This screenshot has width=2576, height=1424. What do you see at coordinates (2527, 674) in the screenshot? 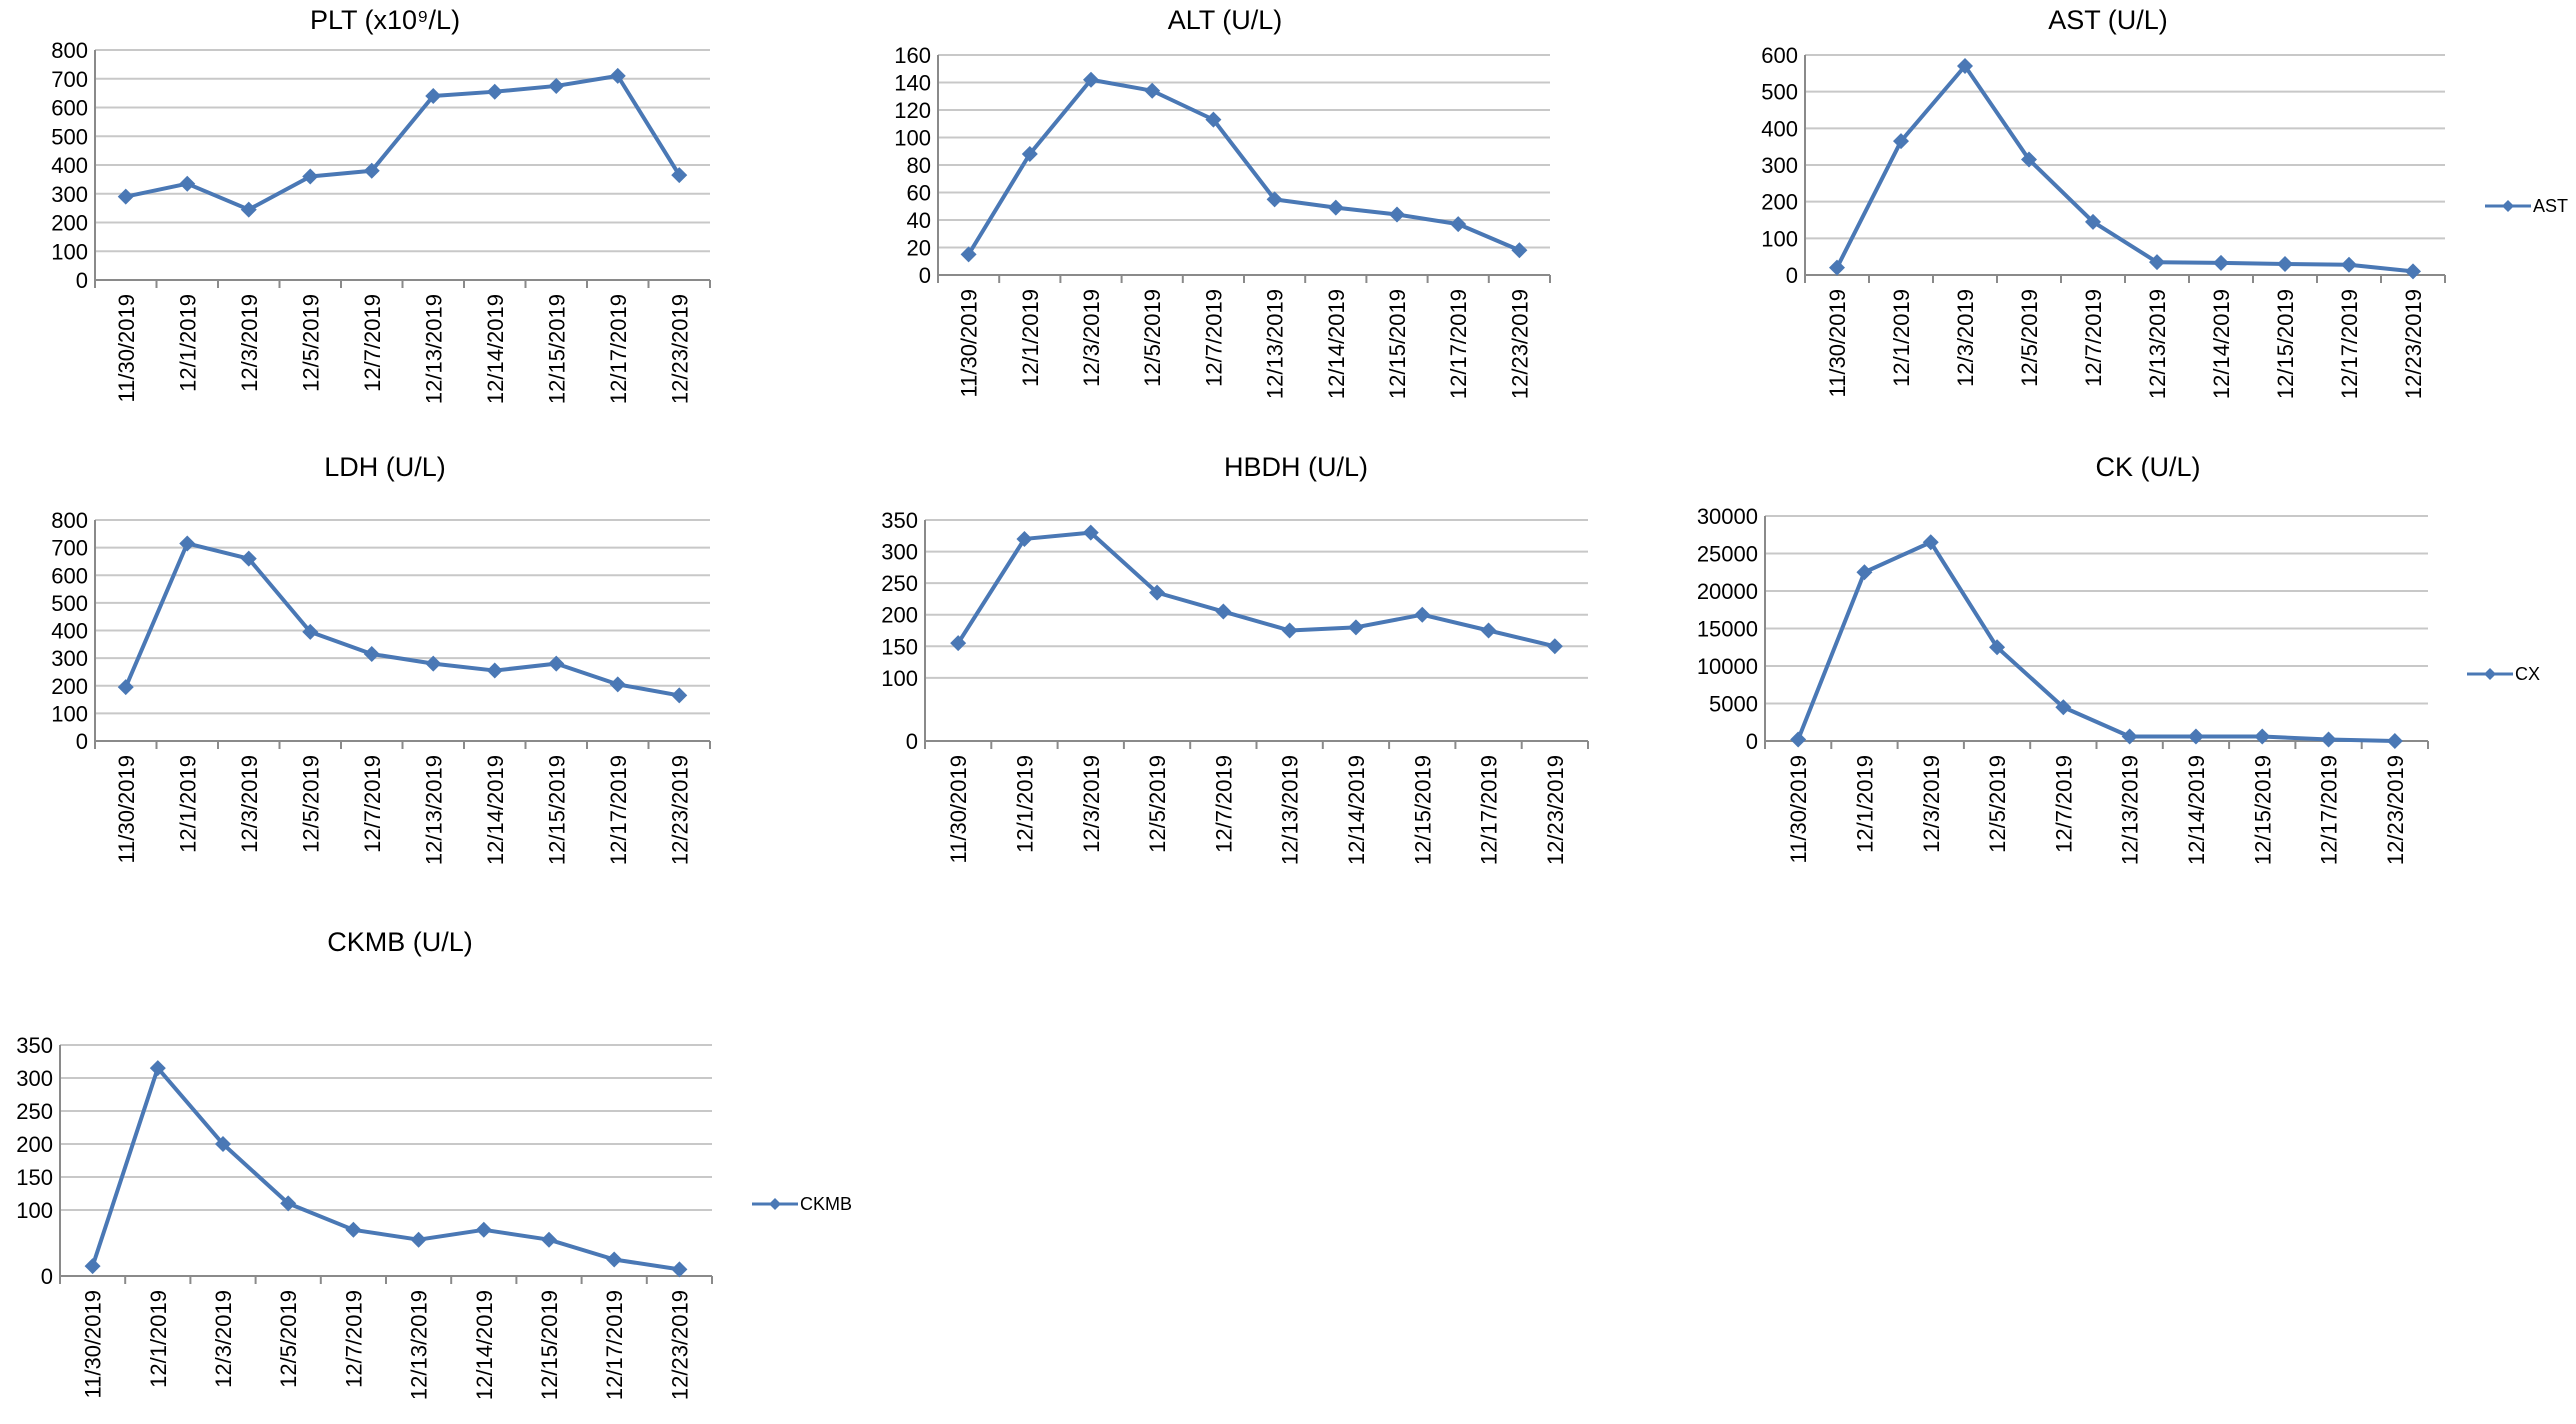
I see `legend-label: CX` at bounding box center [2527, 674].